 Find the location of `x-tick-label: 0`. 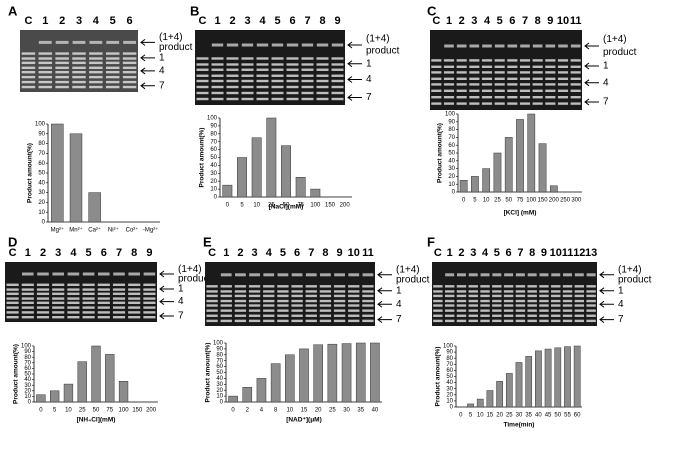

x-tick-label: 0 is located at coordinates (233, 411).